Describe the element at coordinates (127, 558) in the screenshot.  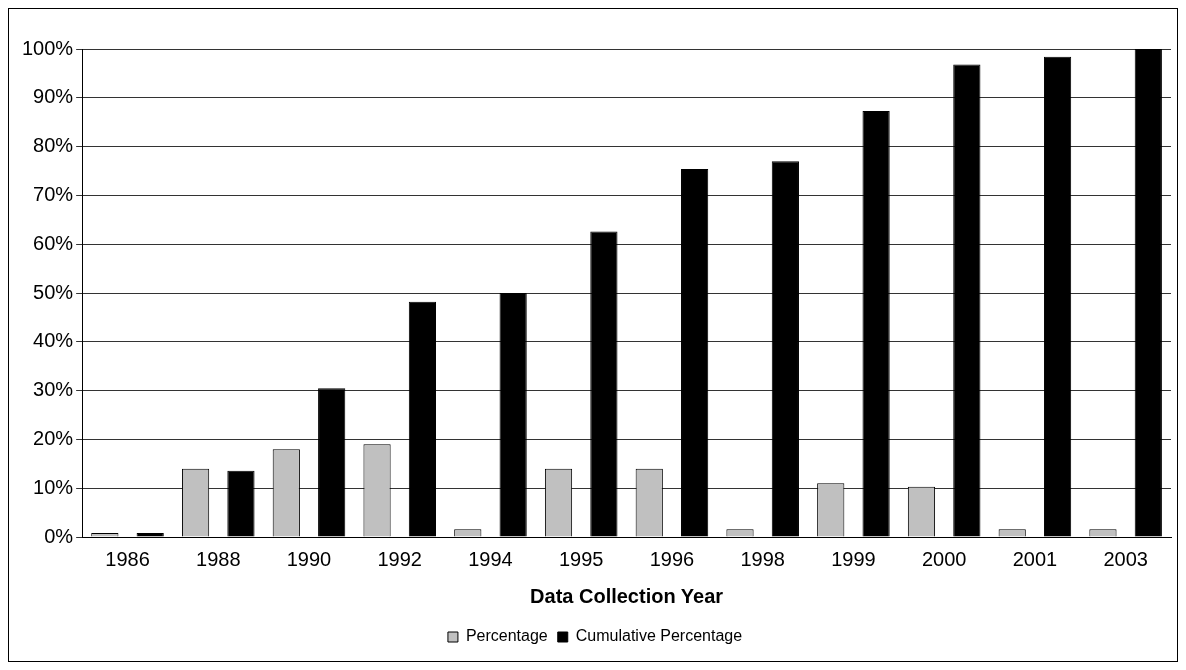
I see `x-tick-label: 1986` at that location.